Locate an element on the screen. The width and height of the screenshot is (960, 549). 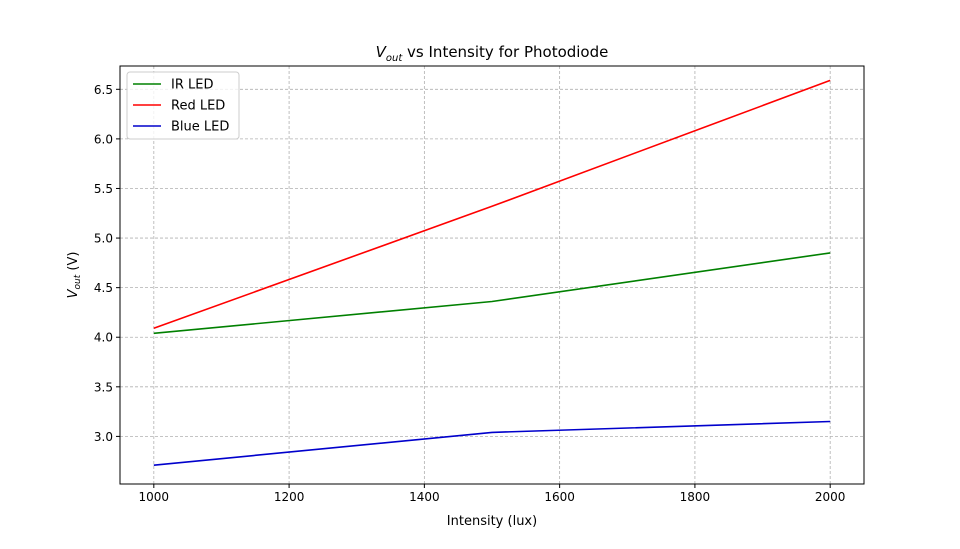
x-tick-label: 2000 is located at coordinates (830, 497).